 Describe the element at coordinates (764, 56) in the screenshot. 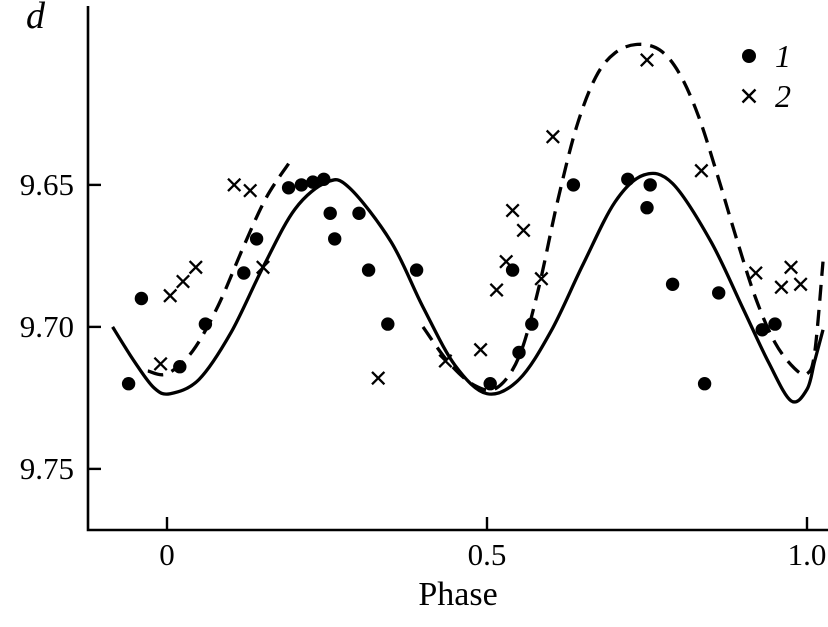

I see `legend-item-series-1: 1` at that location.